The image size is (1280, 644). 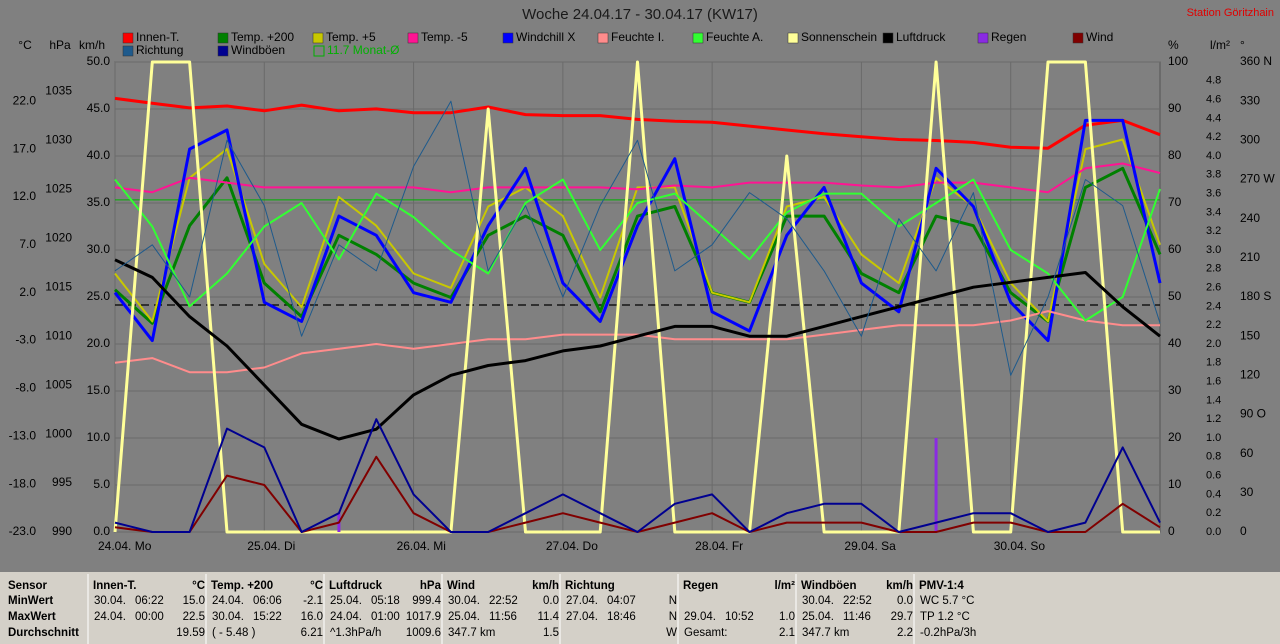 What do you see at coordinates (1213, 288) in the screenshot?
I see `y-tick-label: 2.6` at bounding box center [1213, 288].